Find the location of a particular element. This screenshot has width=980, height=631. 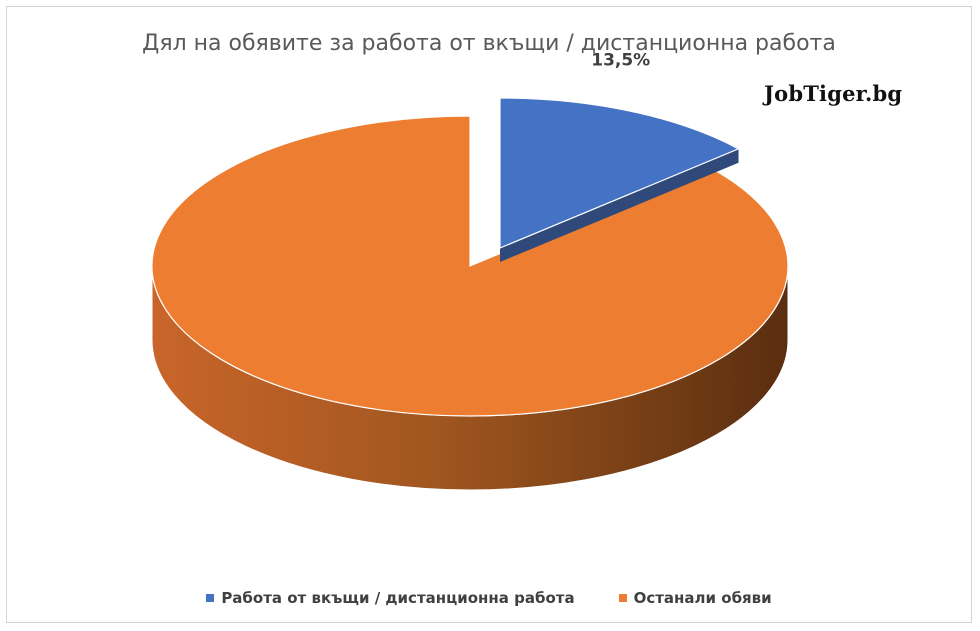

legend-label-other: Останали обяви is located at coordinates (702, 598).